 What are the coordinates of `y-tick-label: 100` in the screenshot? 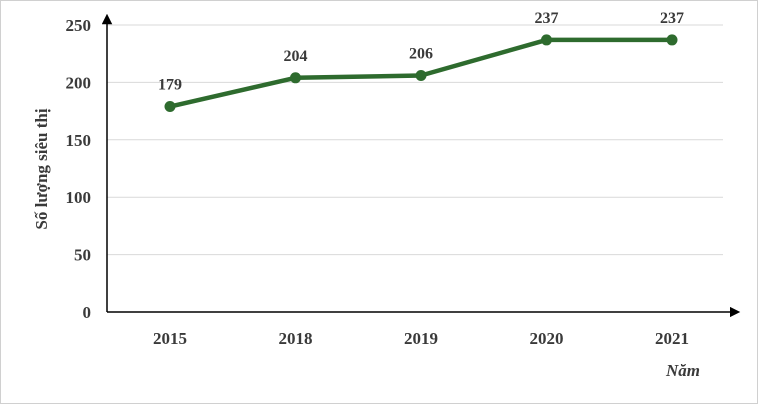 It's located at (79, 197).